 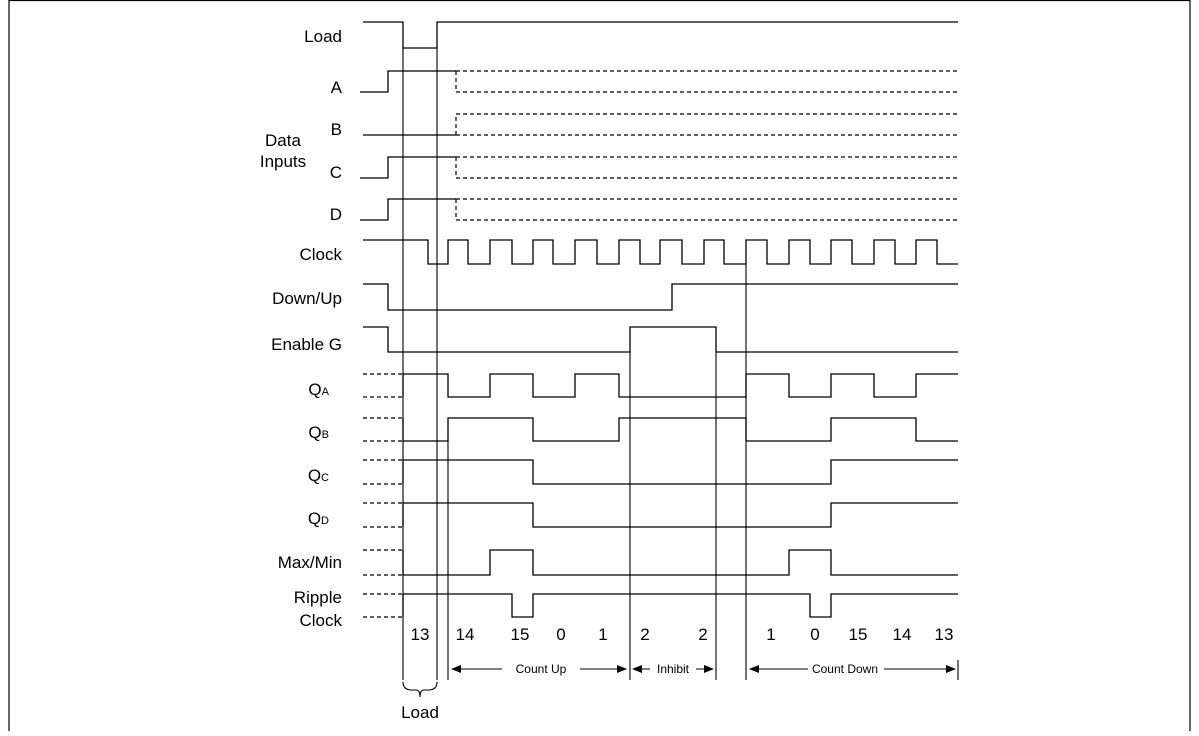 What do you see at coordinates (408, 81) in the screenshot?
I see `wave-a` at bounding box center [408, 81].